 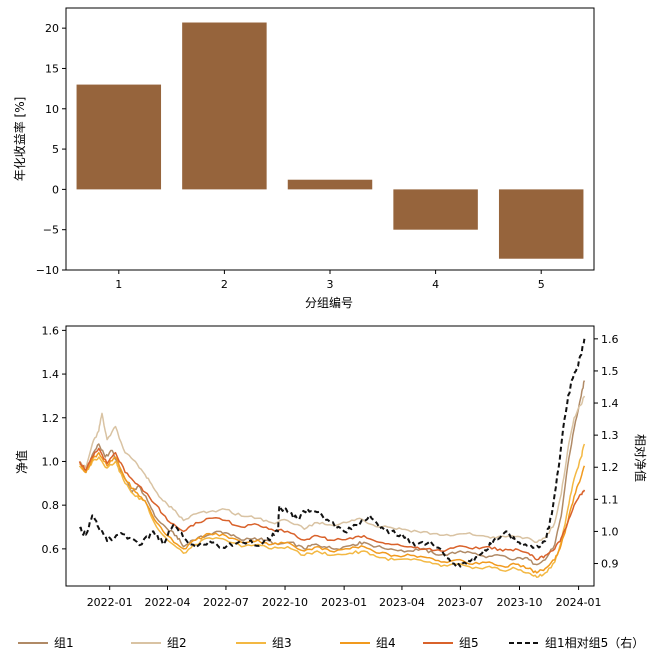 I want to click on line-right-y-axis: 0.9 1.0 1.1 1.2 1.3 1.4 1.5 1.6, so click(x=606, y=452).